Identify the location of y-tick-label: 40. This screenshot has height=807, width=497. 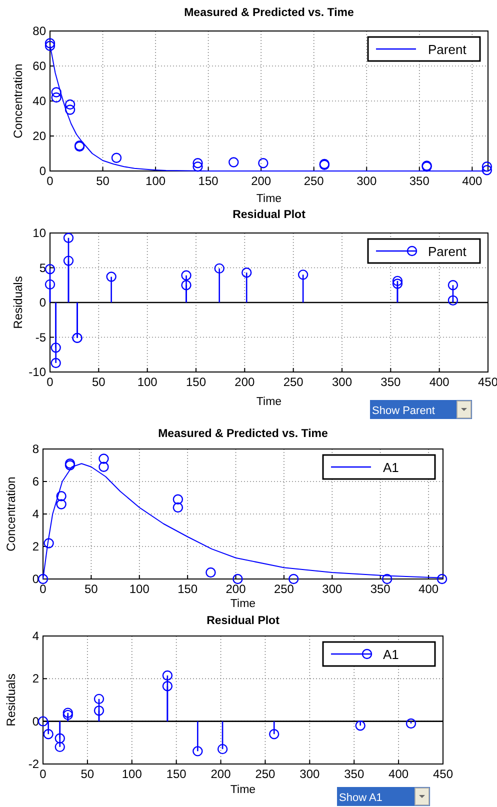
(39, 101).